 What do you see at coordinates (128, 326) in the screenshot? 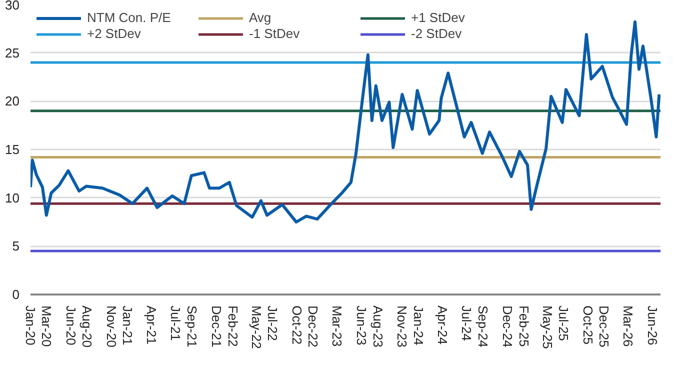
I see `x-tick-label: Jan-21` at bounding box center [128, 326].